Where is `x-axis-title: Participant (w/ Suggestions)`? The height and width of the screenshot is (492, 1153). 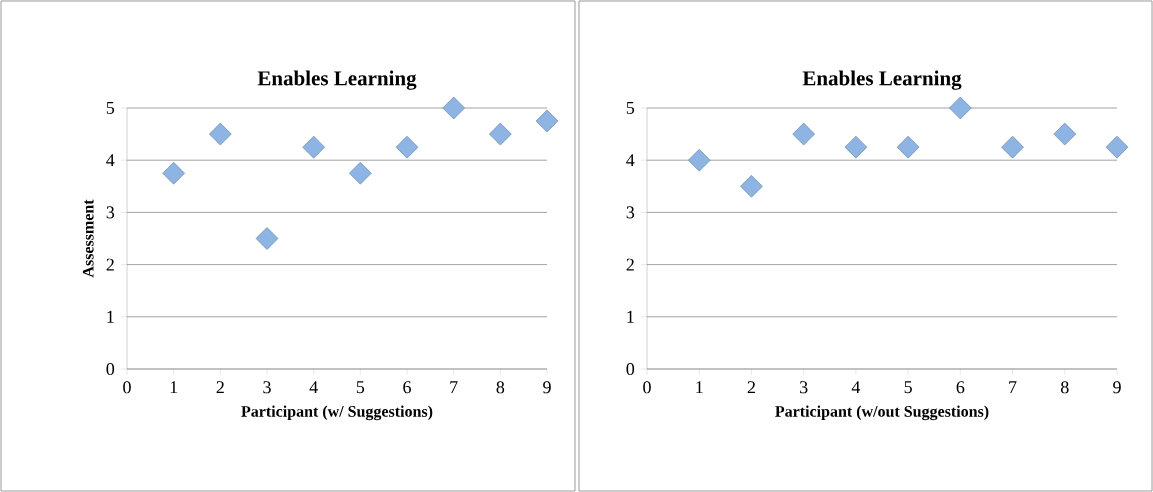 x-axis-title: Participant (w/ Suggestions) is located at coordinates (337, 413).